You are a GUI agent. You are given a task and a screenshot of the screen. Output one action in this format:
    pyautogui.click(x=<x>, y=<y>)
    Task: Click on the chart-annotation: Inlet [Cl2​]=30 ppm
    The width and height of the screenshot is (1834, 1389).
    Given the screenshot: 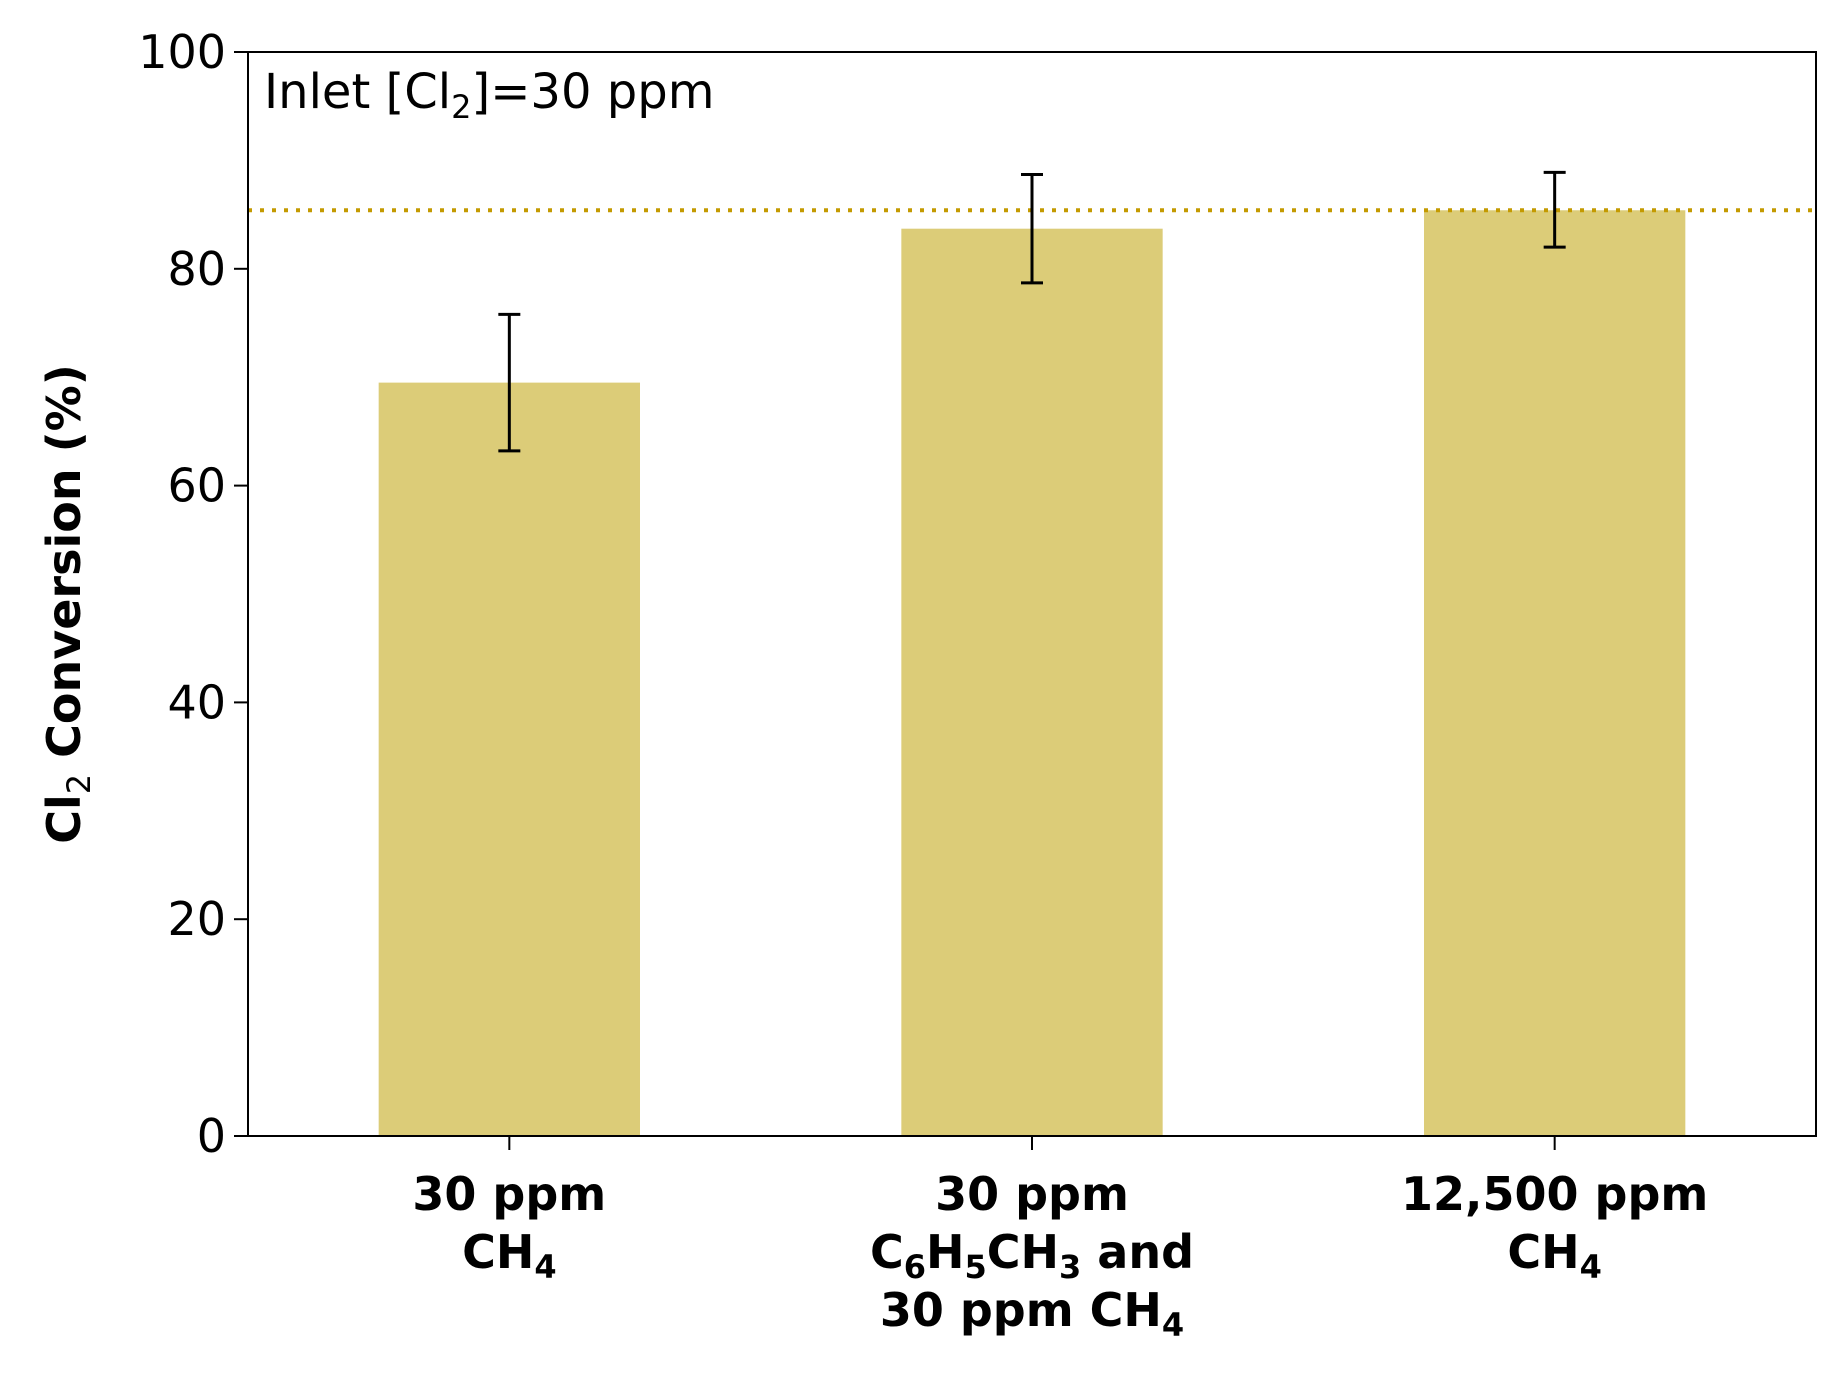 What is the action you would take?
    pyautogui.click(x=489, y=95)
    